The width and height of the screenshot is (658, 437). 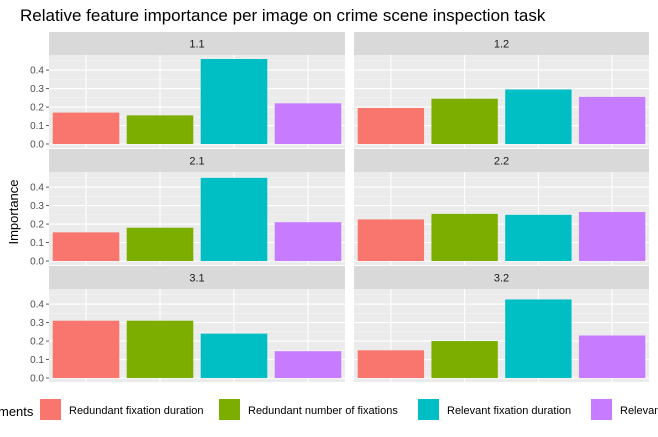 I want to click on legend-label: Relevant fixation duration, so click(x=509, y=411).